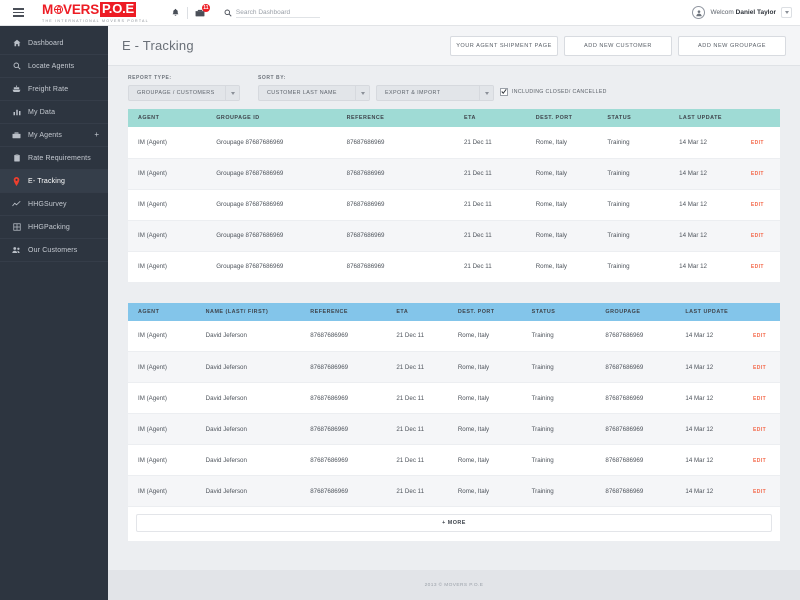 This screenshot has height=600, width=800. I want to click on cell-groupage: 87687686969, so click(635, 491).